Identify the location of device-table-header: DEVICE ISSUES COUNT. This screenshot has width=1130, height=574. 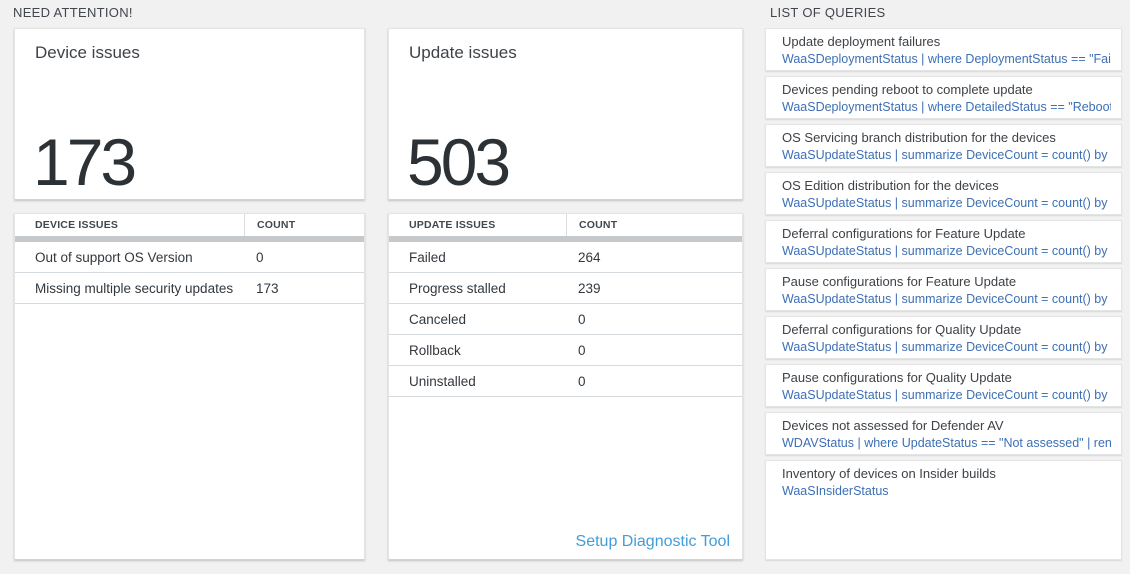
(189, 225).